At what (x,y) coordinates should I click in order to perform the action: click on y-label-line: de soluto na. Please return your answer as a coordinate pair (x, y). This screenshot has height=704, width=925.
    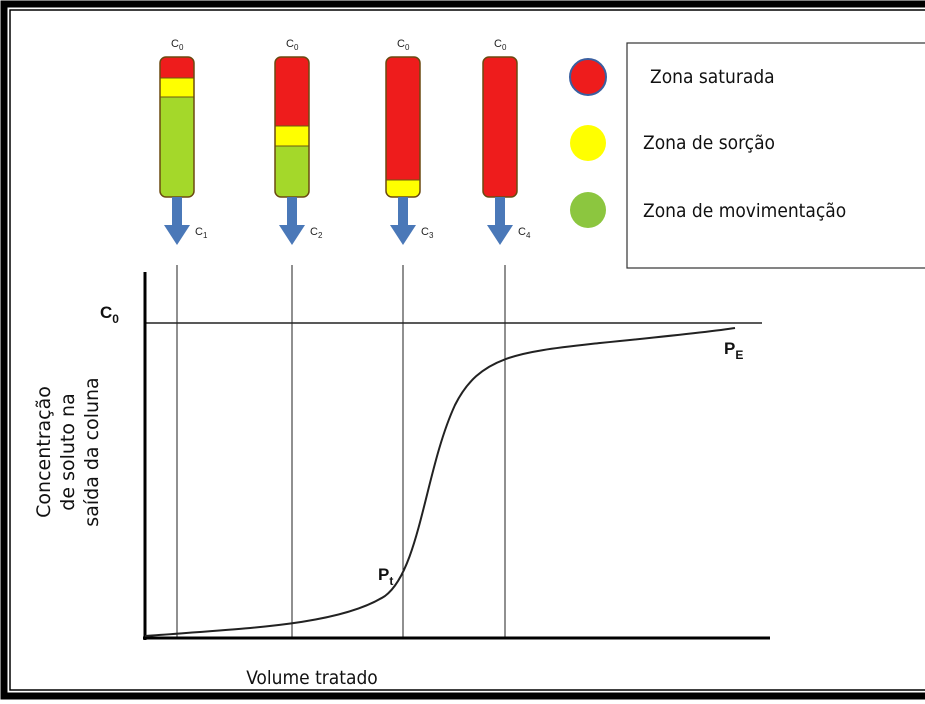
    Looking at the image, I should click on (68, 451).